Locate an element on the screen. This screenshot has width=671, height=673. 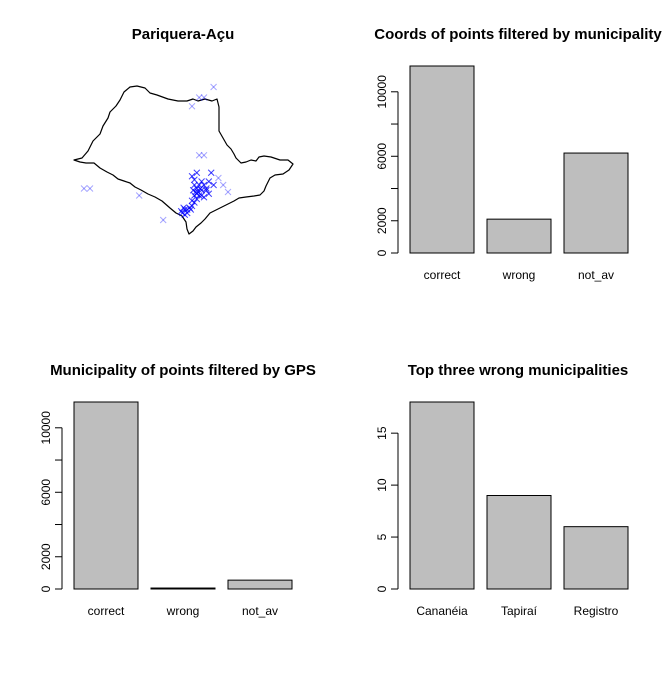
bar-tapira- is located at coordinates (519, 542).